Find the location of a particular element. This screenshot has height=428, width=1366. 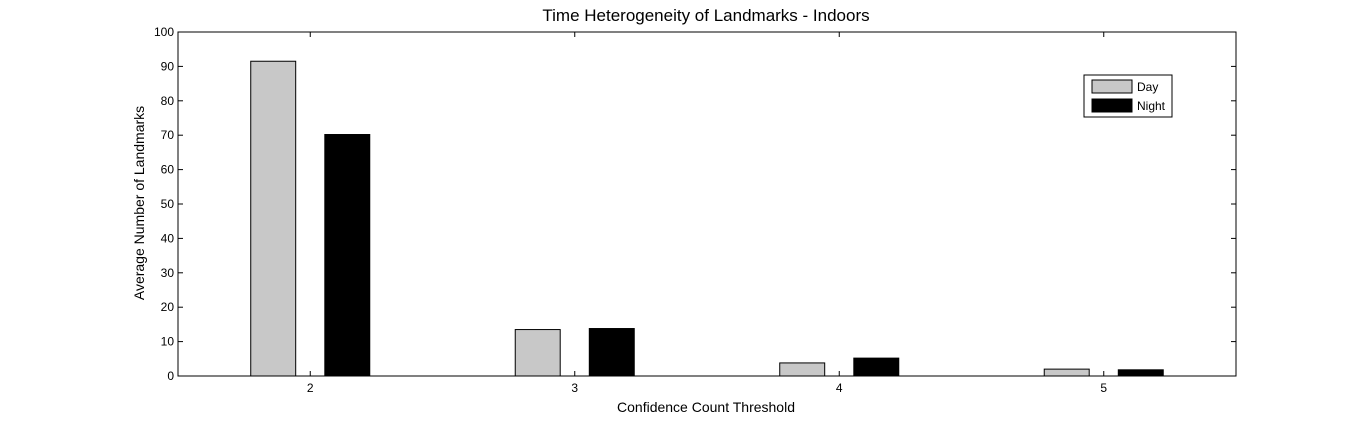

x-tick-label: 3 is located at coordinates (574, 388).